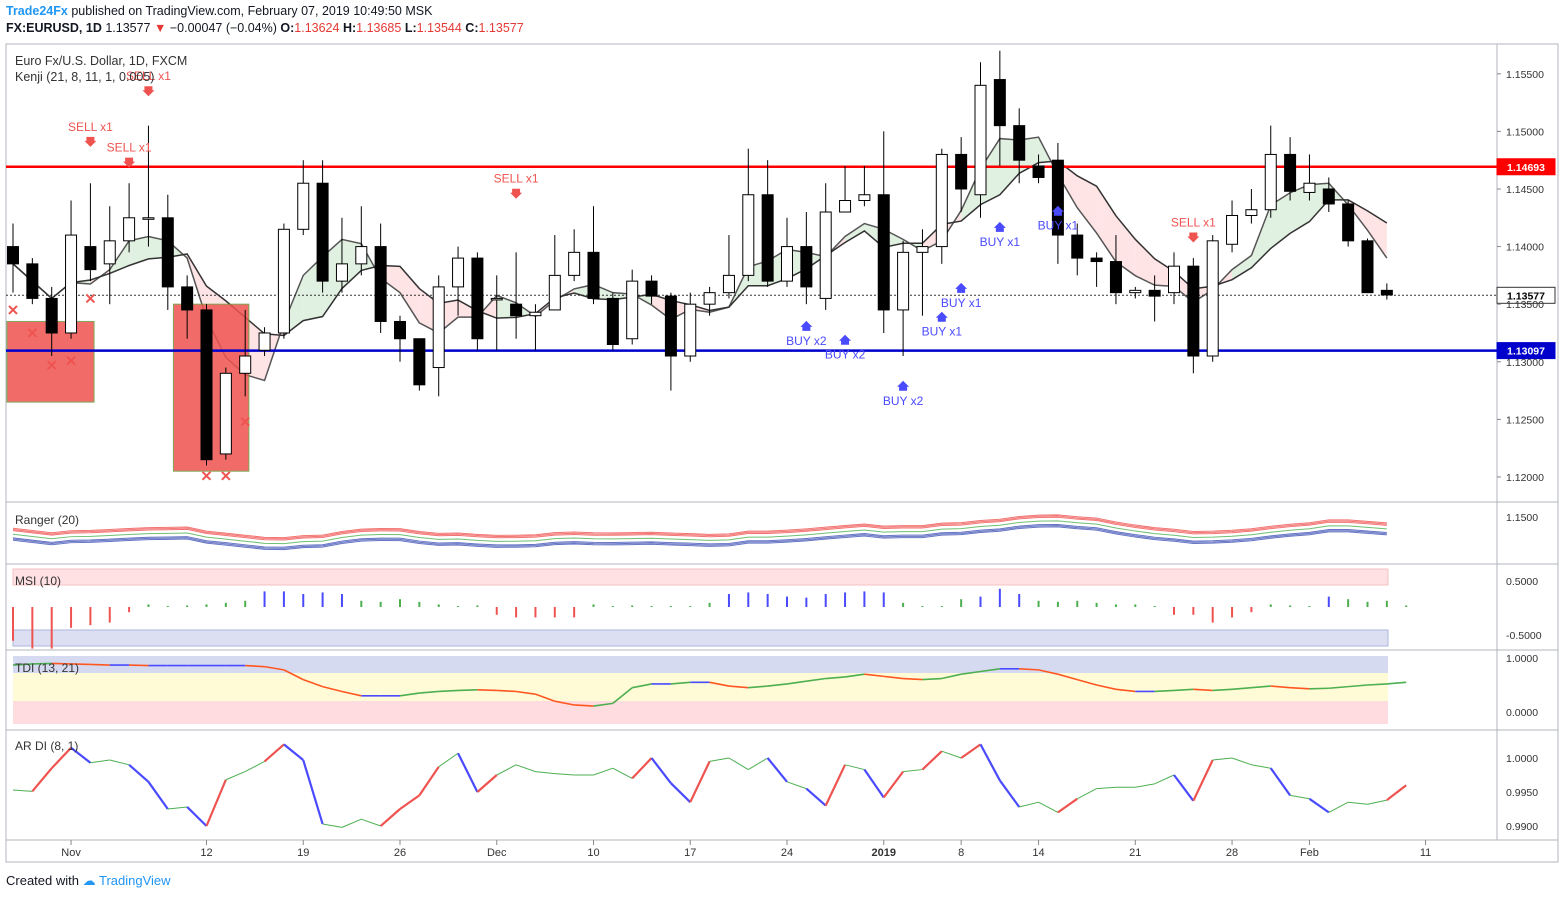 The height and width of the screenshot is (899, 1565). I want to click on msi-upper-band, so click(700, 577).